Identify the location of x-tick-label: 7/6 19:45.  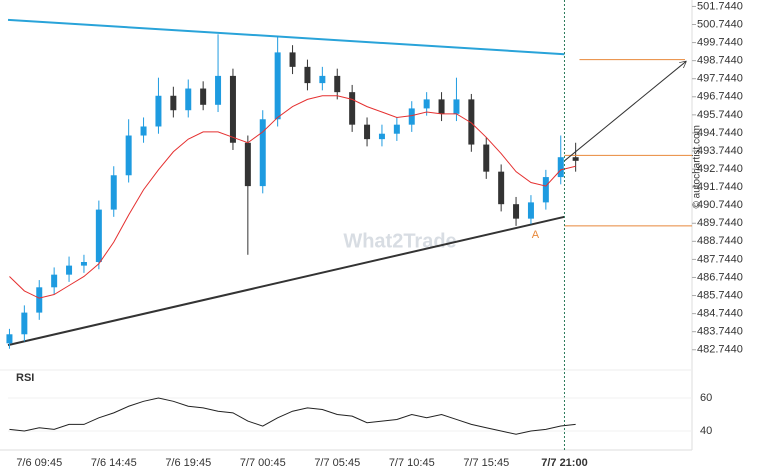
(188, 463).